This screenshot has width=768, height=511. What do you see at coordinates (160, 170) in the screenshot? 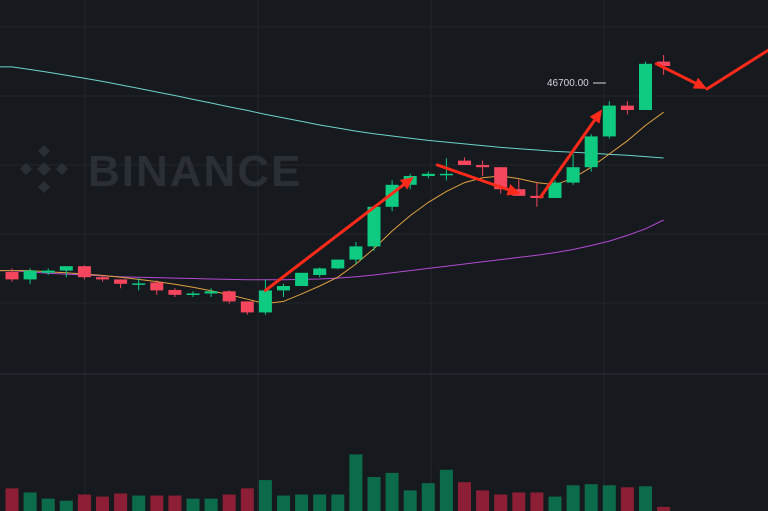
I see `binance-watermark: BINANCE` at bounding box center [160, 170].